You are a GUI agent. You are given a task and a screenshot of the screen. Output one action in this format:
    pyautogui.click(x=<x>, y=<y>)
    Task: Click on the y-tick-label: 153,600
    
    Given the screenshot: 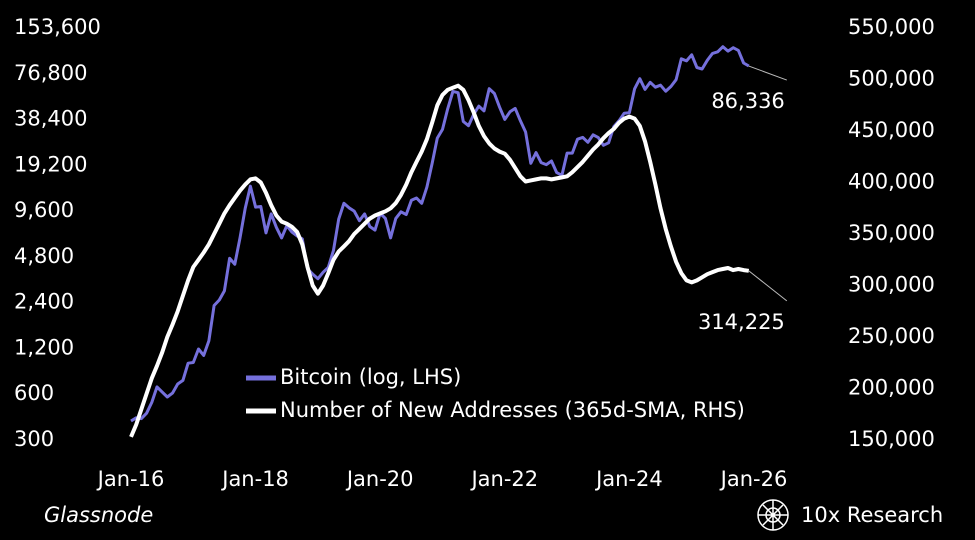 What is the action you would take?
    pyautogui.click(x=57, y=27)
    